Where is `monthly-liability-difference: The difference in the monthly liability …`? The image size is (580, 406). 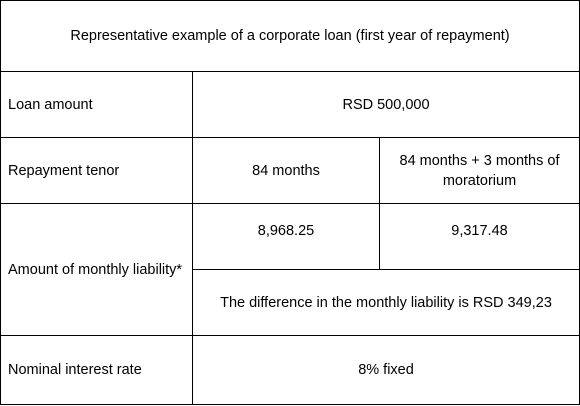 monthly-liability-difference: The difference in the monthly liability … is located at coordinates (386, 302).